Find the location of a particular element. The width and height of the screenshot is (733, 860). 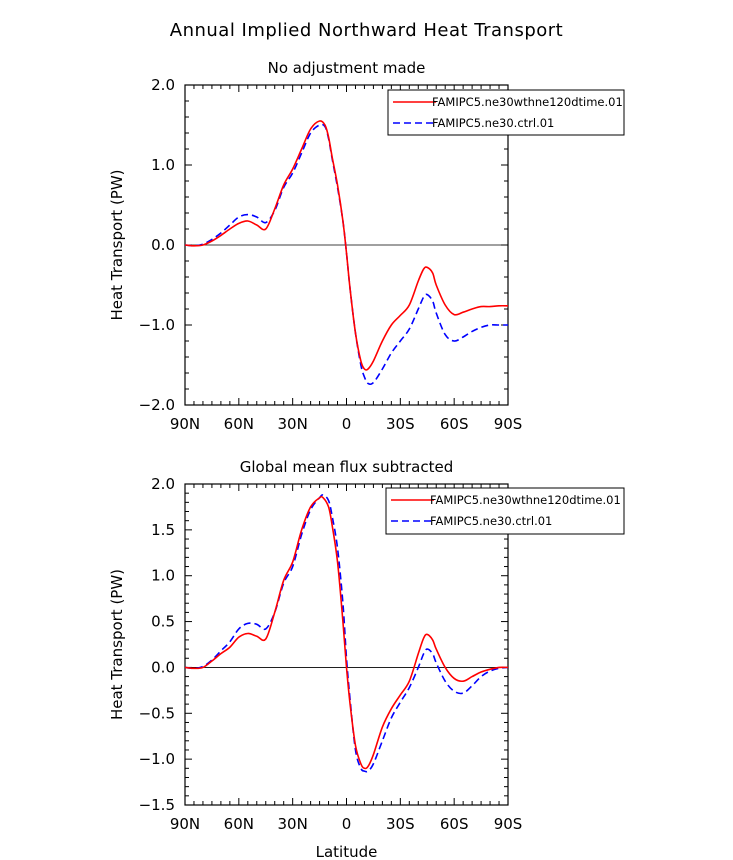

series-line-ne30-ctrl is located at coordinates (346, 633).